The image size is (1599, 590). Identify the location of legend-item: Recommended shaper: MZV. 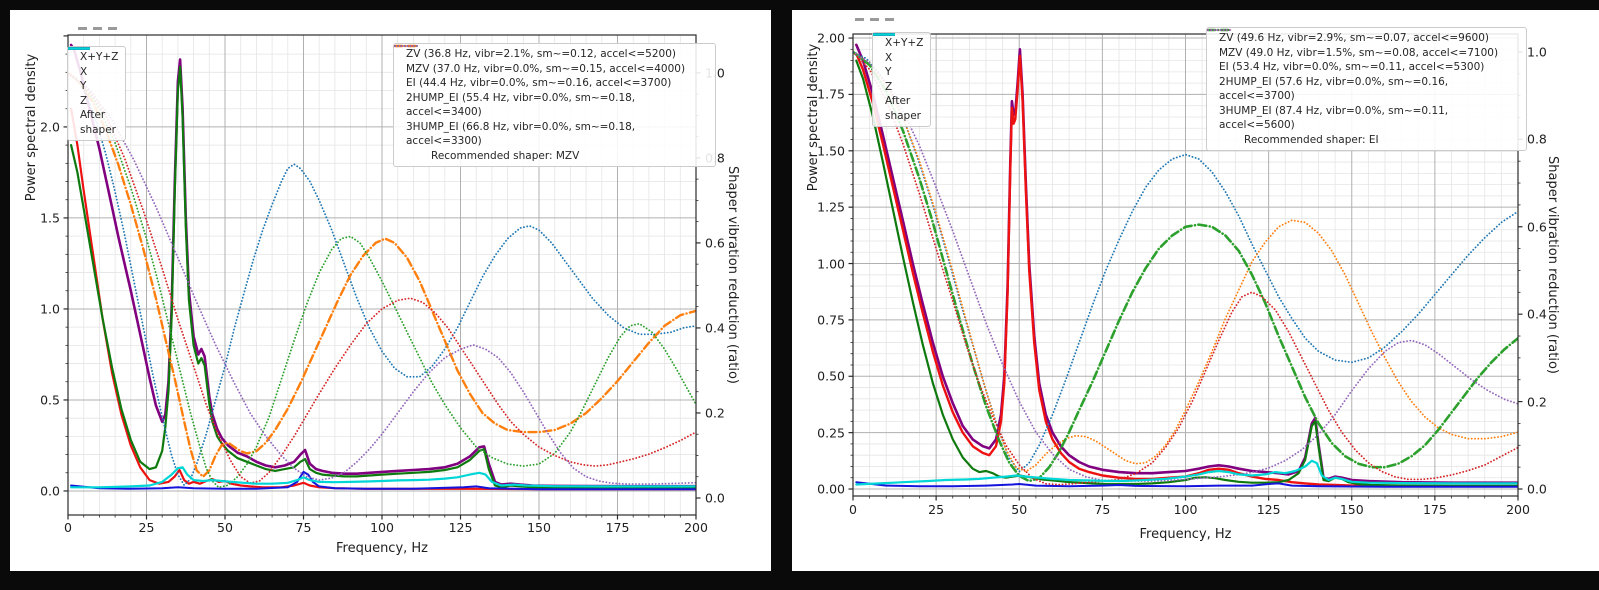
(554, 156).